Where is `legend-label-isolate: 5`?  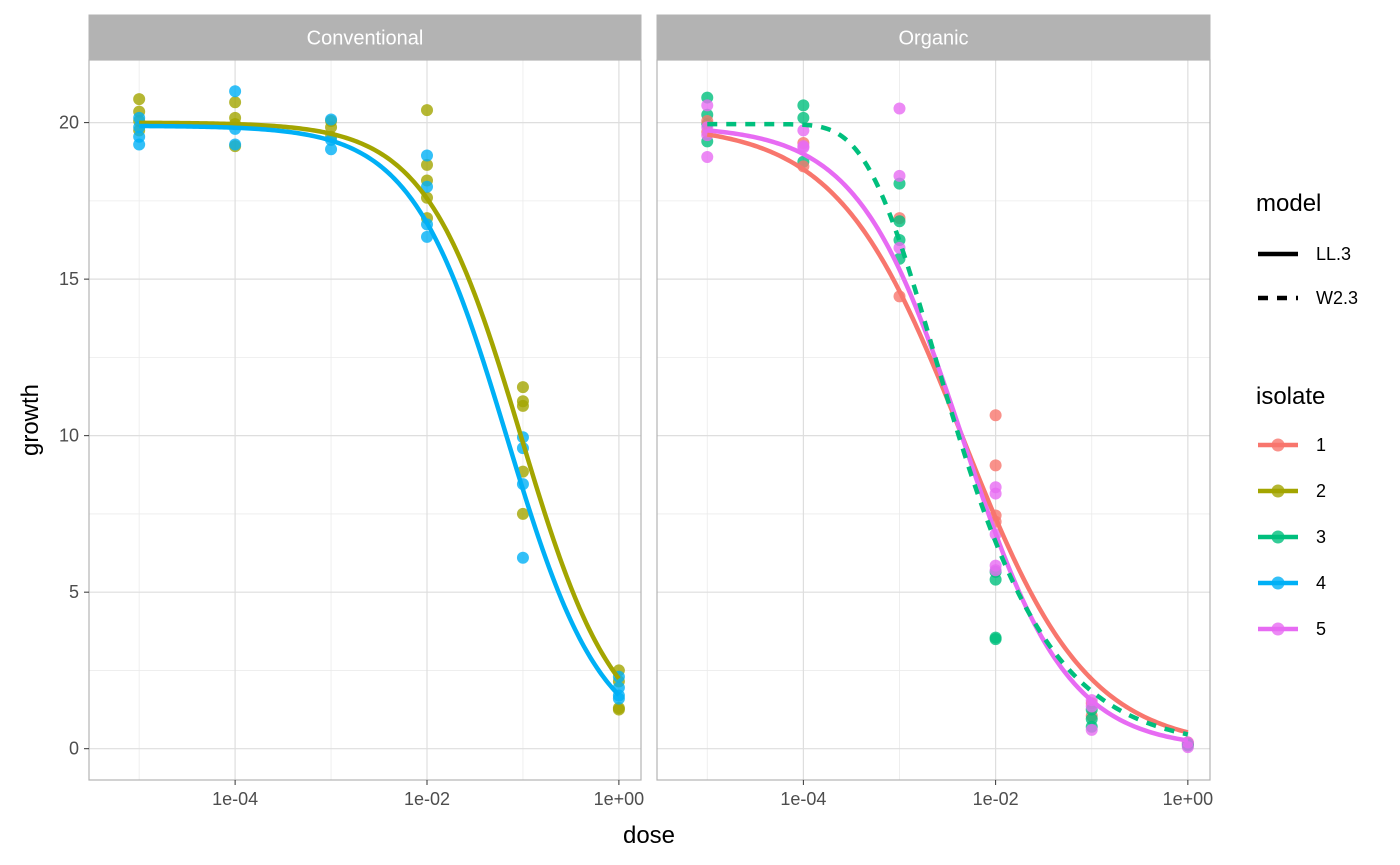 legend-label-isolate: 5 is located at coordinates (1321, 629).